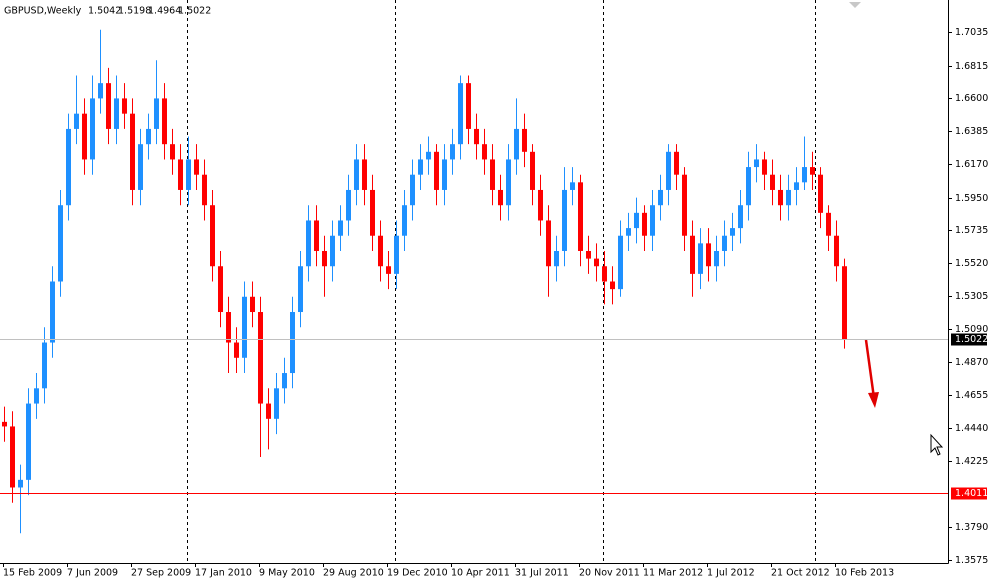  What do you see at coordinates (971, 461) in the screenshot?
I see `y-tick-label: 1.4225` at bounding box center [971, 461].